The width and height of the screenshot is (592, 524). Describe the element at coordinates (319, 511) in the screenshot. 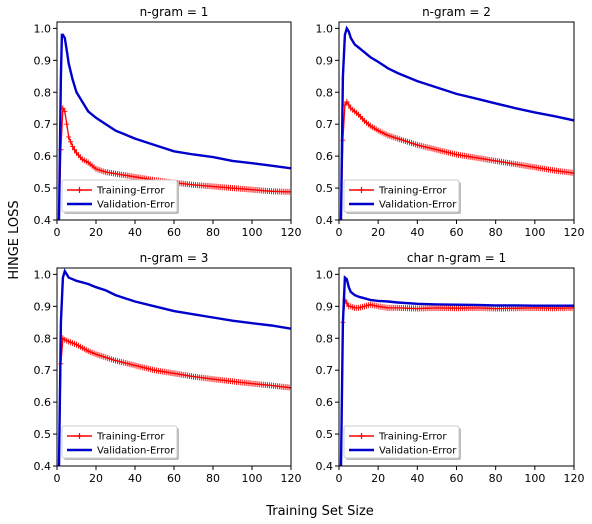

I see `shared-x-axis-label: Training Set Size` at that location.